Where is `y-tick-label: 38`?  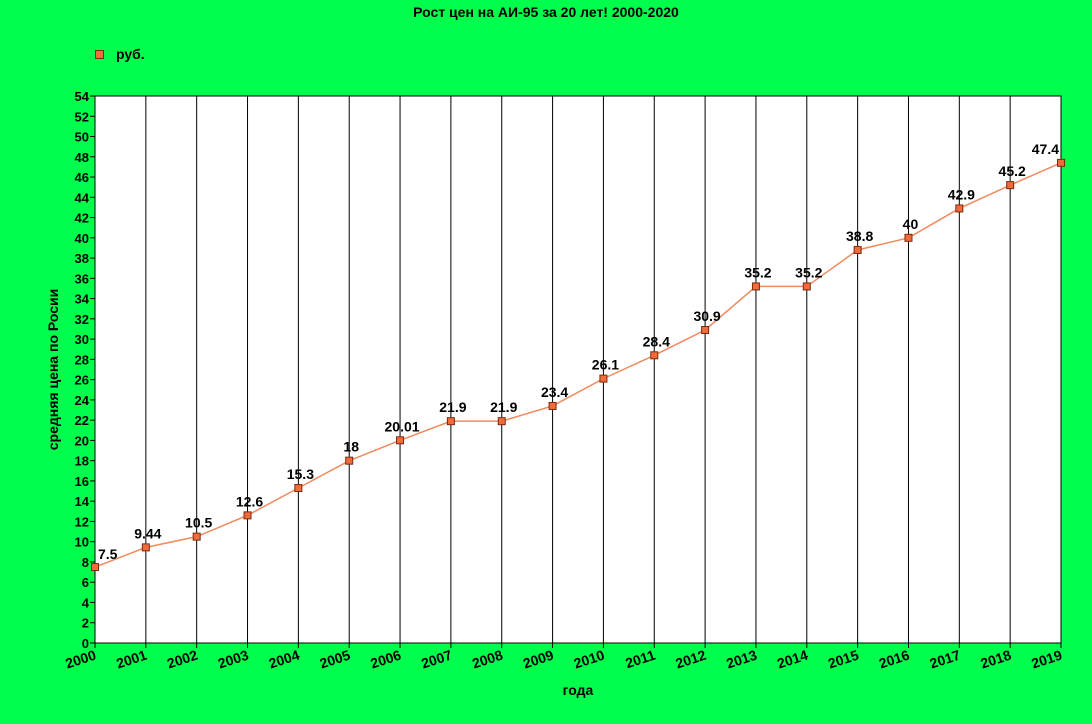 y-tick-label: 38 is located at coordinates (82, 258).